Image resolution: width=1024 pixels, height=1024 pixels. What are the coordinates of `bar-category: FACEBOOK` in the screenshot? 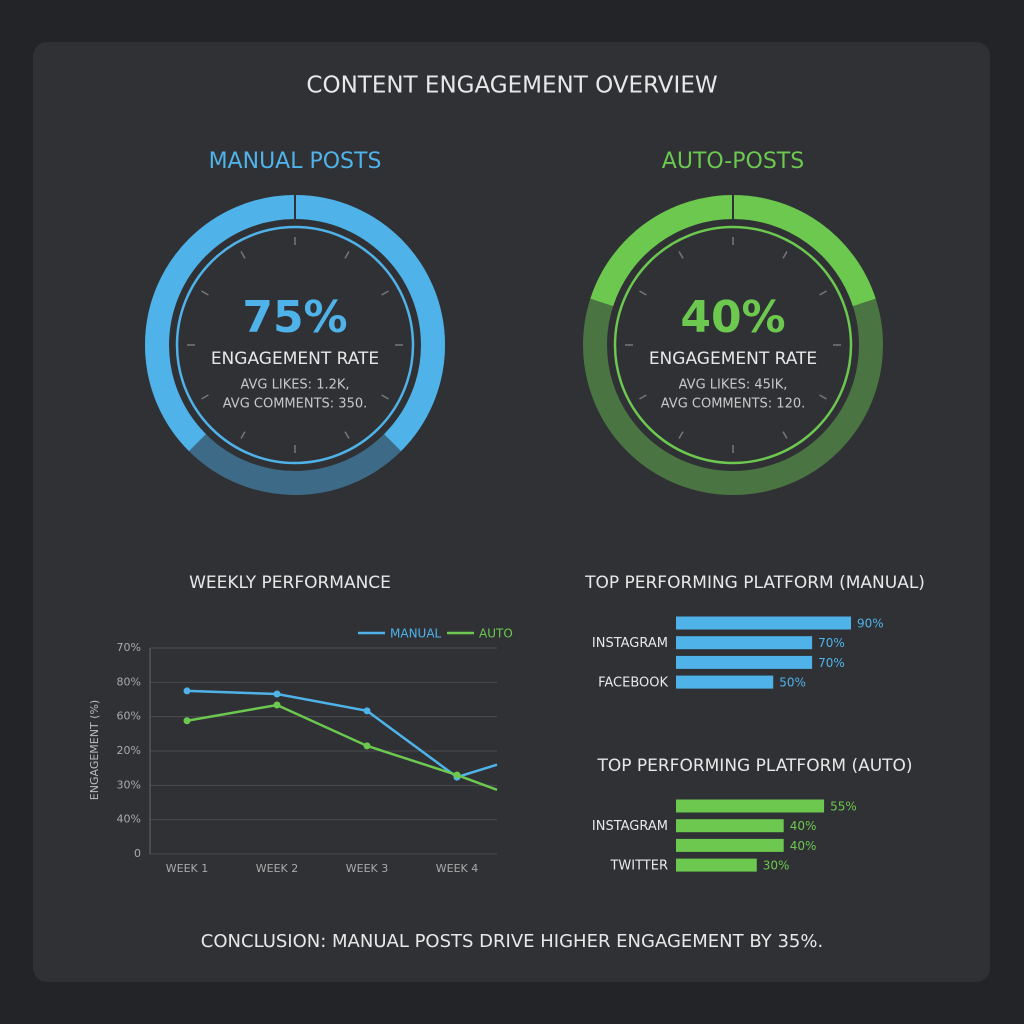 It's located at (633, 683).